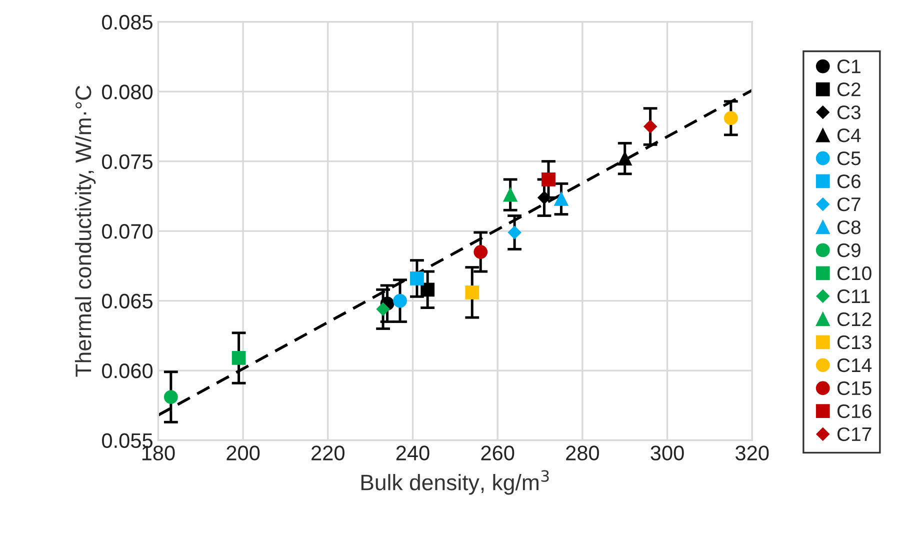 Image resolution: width=904 pixels, height=533 pixels. I want to click on y-tick-label: 0.085, so click(127, 22).